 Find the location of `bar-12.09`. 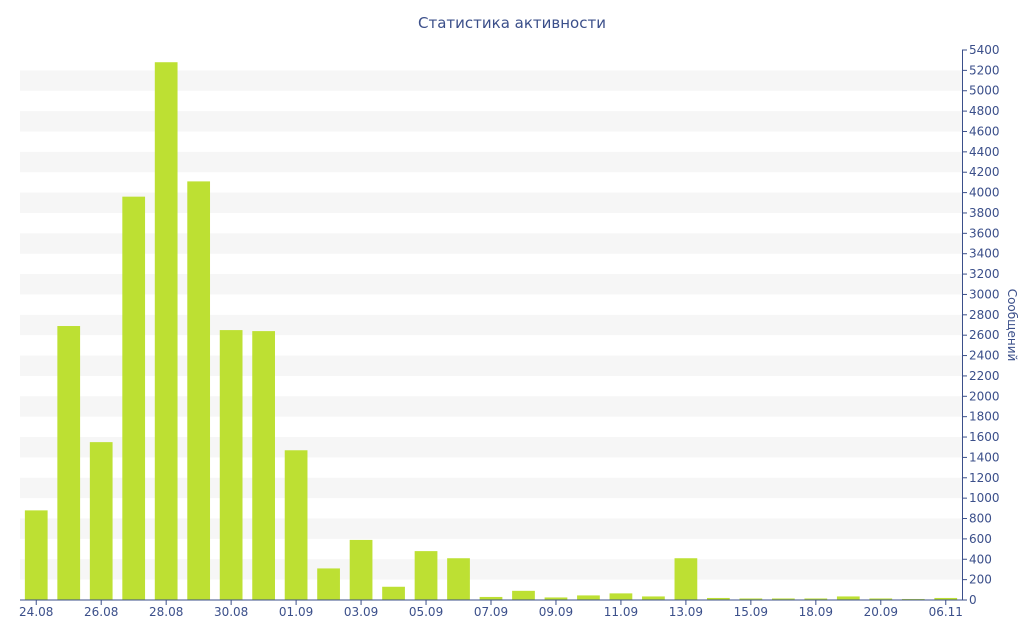

bar-12.09 is located at coordinates (653, 598).